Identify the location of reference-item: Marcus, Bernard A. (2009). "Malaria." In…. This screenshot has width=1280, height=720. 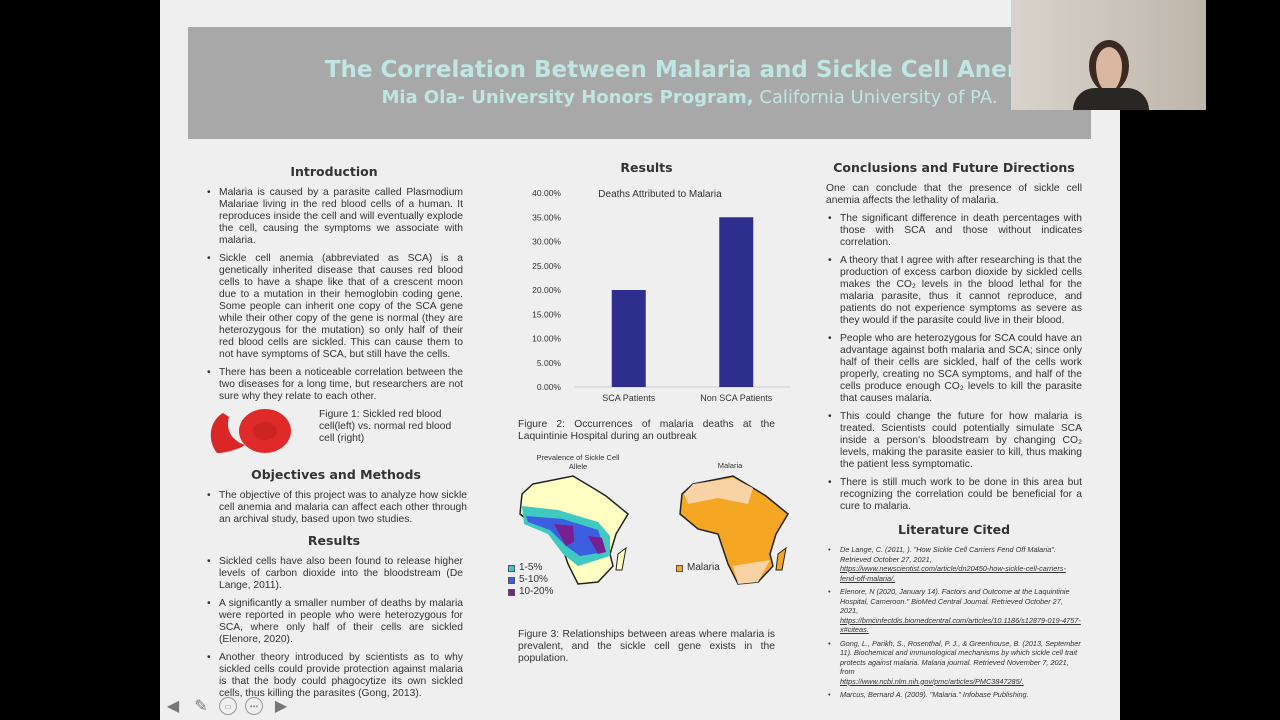
(954, 695).